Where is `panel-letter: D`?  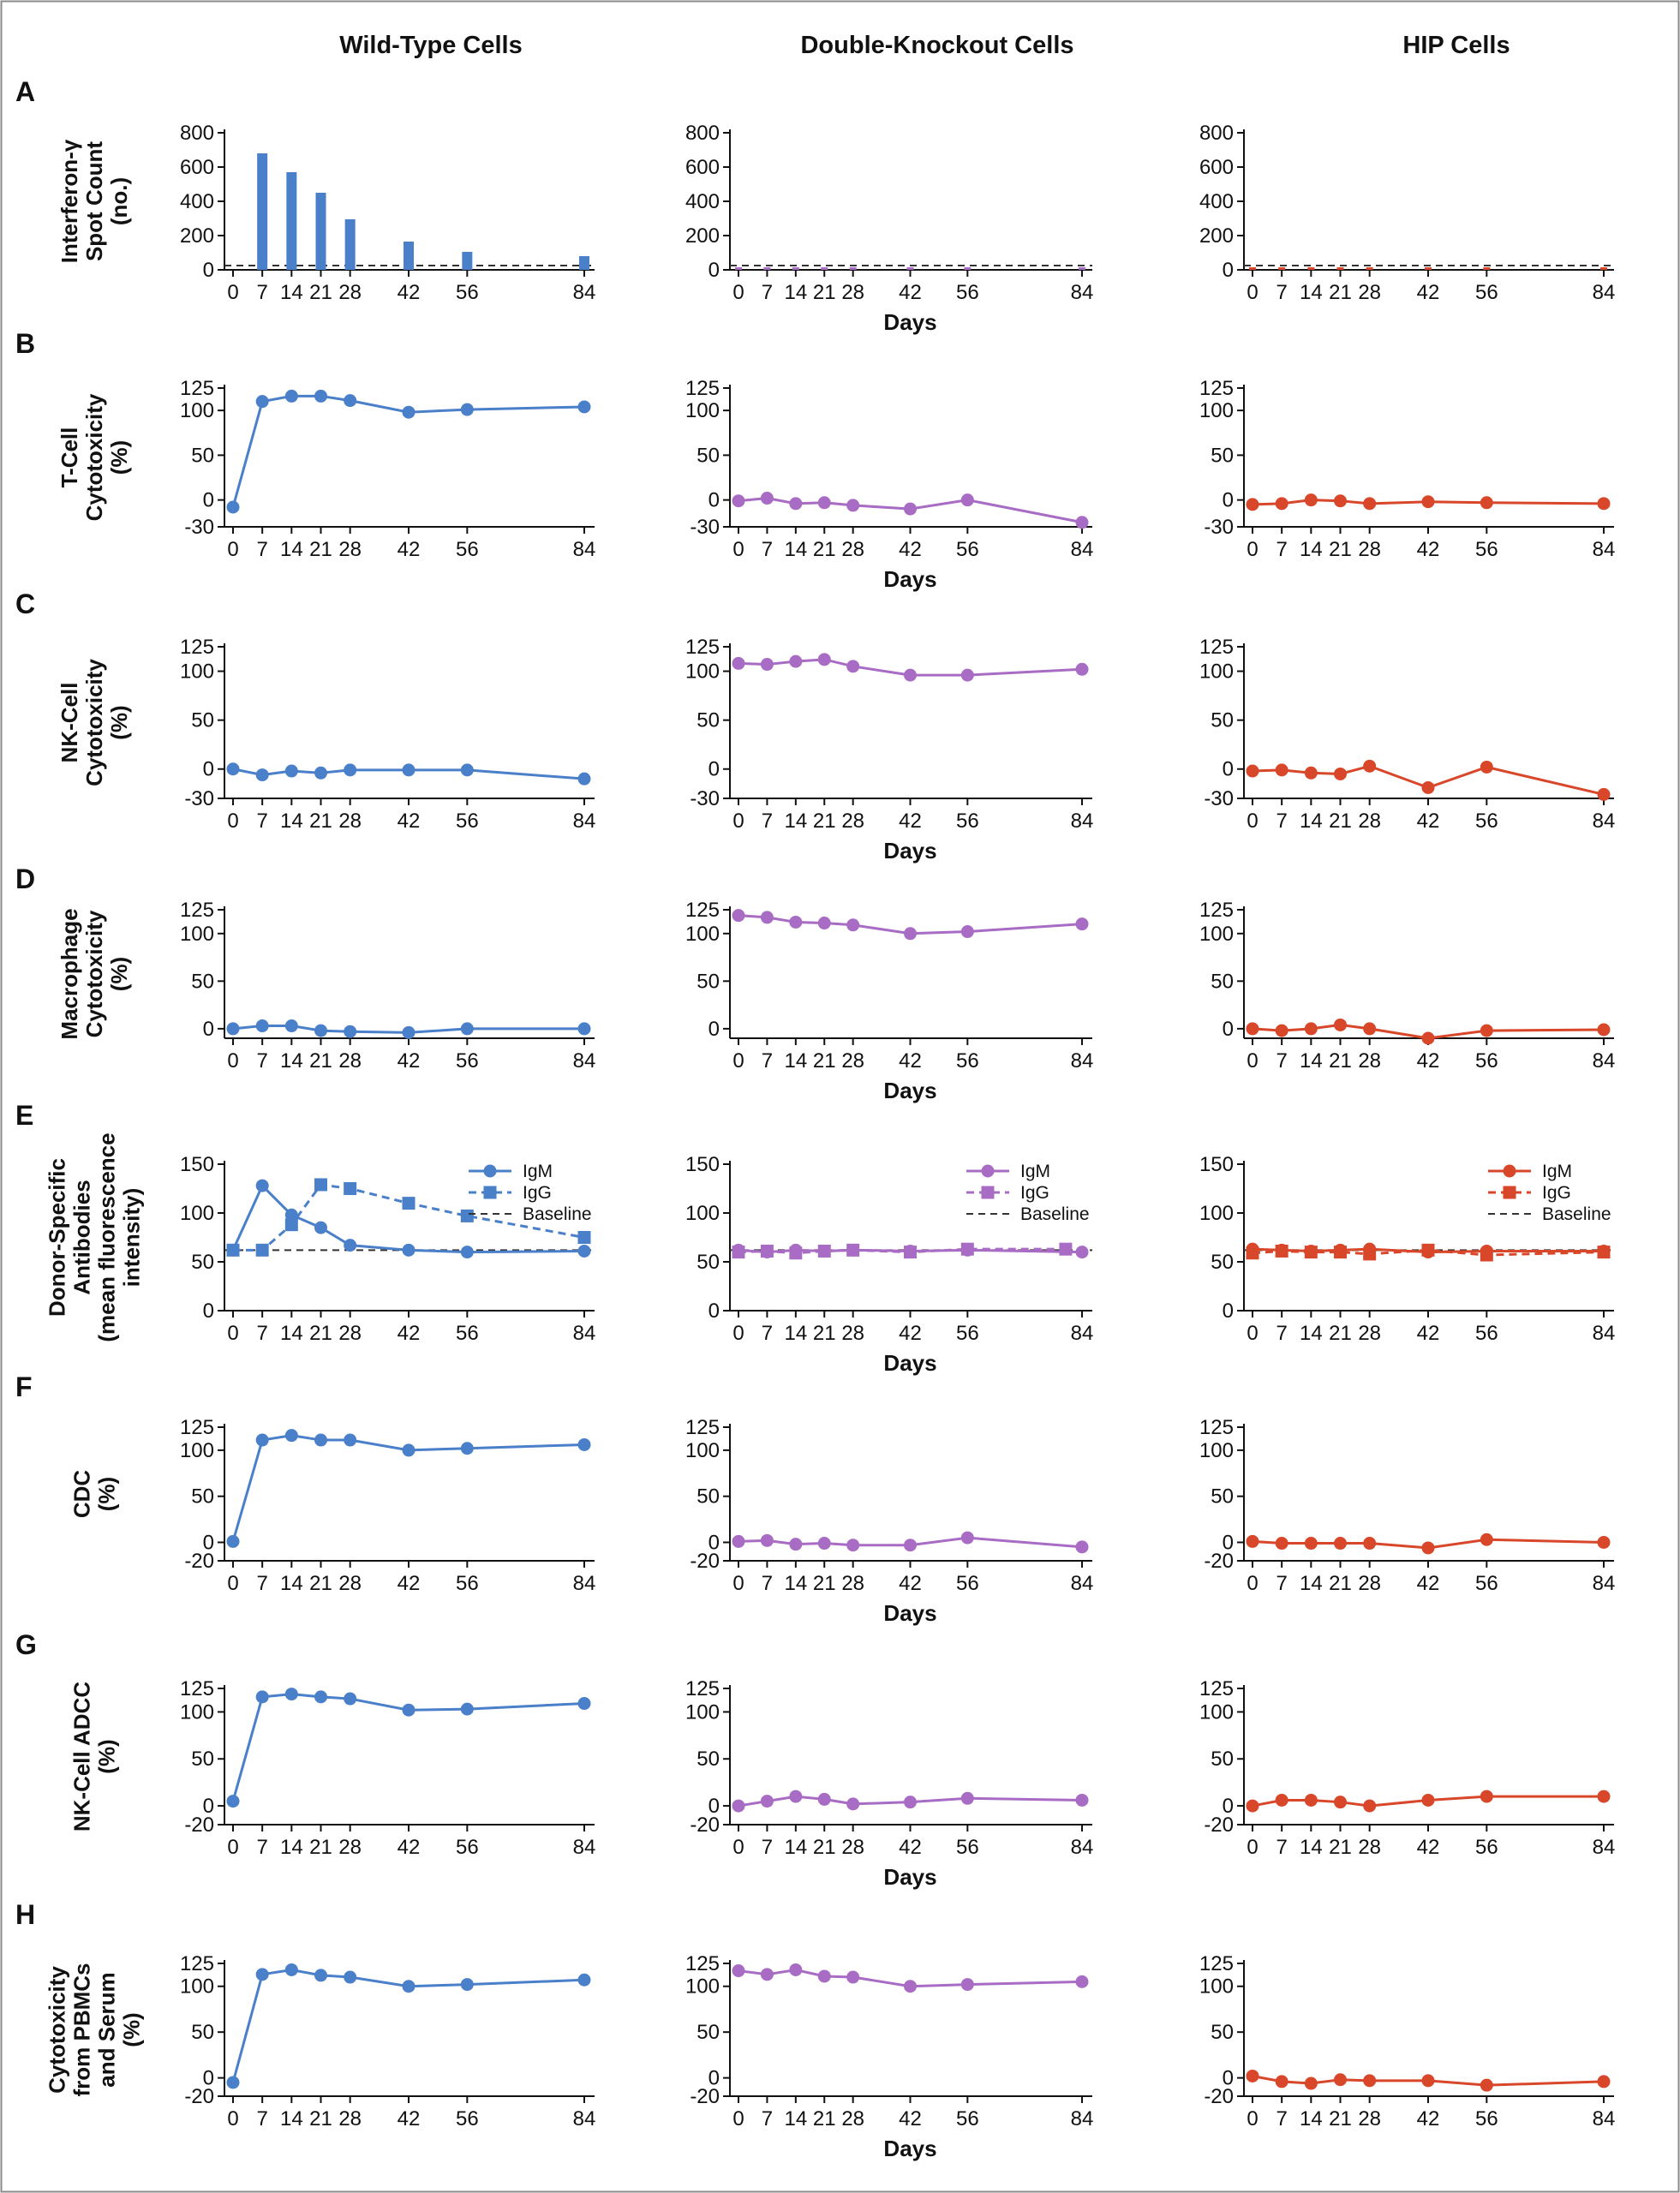 panel-letter: D is located at coordinates (25, 878).